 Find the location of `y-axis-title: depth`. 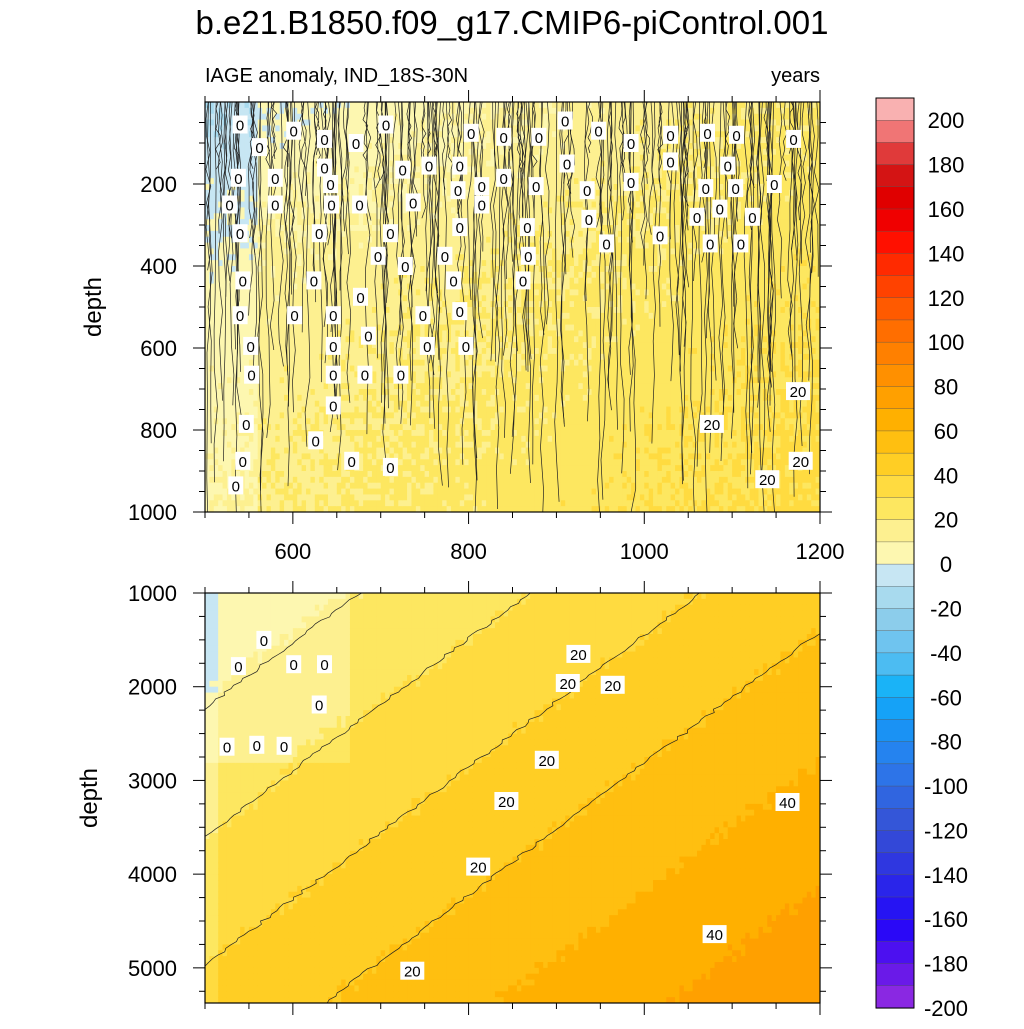

y-axis-title: depth is located at coordinates (89, 798).